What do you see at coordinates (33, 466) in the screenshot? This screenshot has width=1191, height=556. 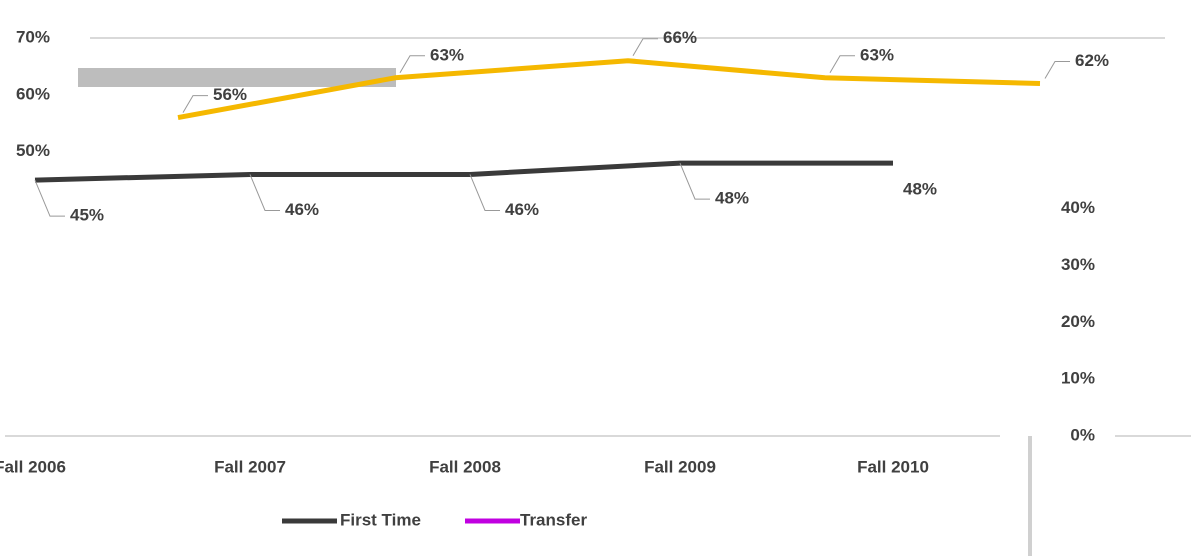 I see `x-tick-label: Fall 2006` at bounding box center [33, 466].